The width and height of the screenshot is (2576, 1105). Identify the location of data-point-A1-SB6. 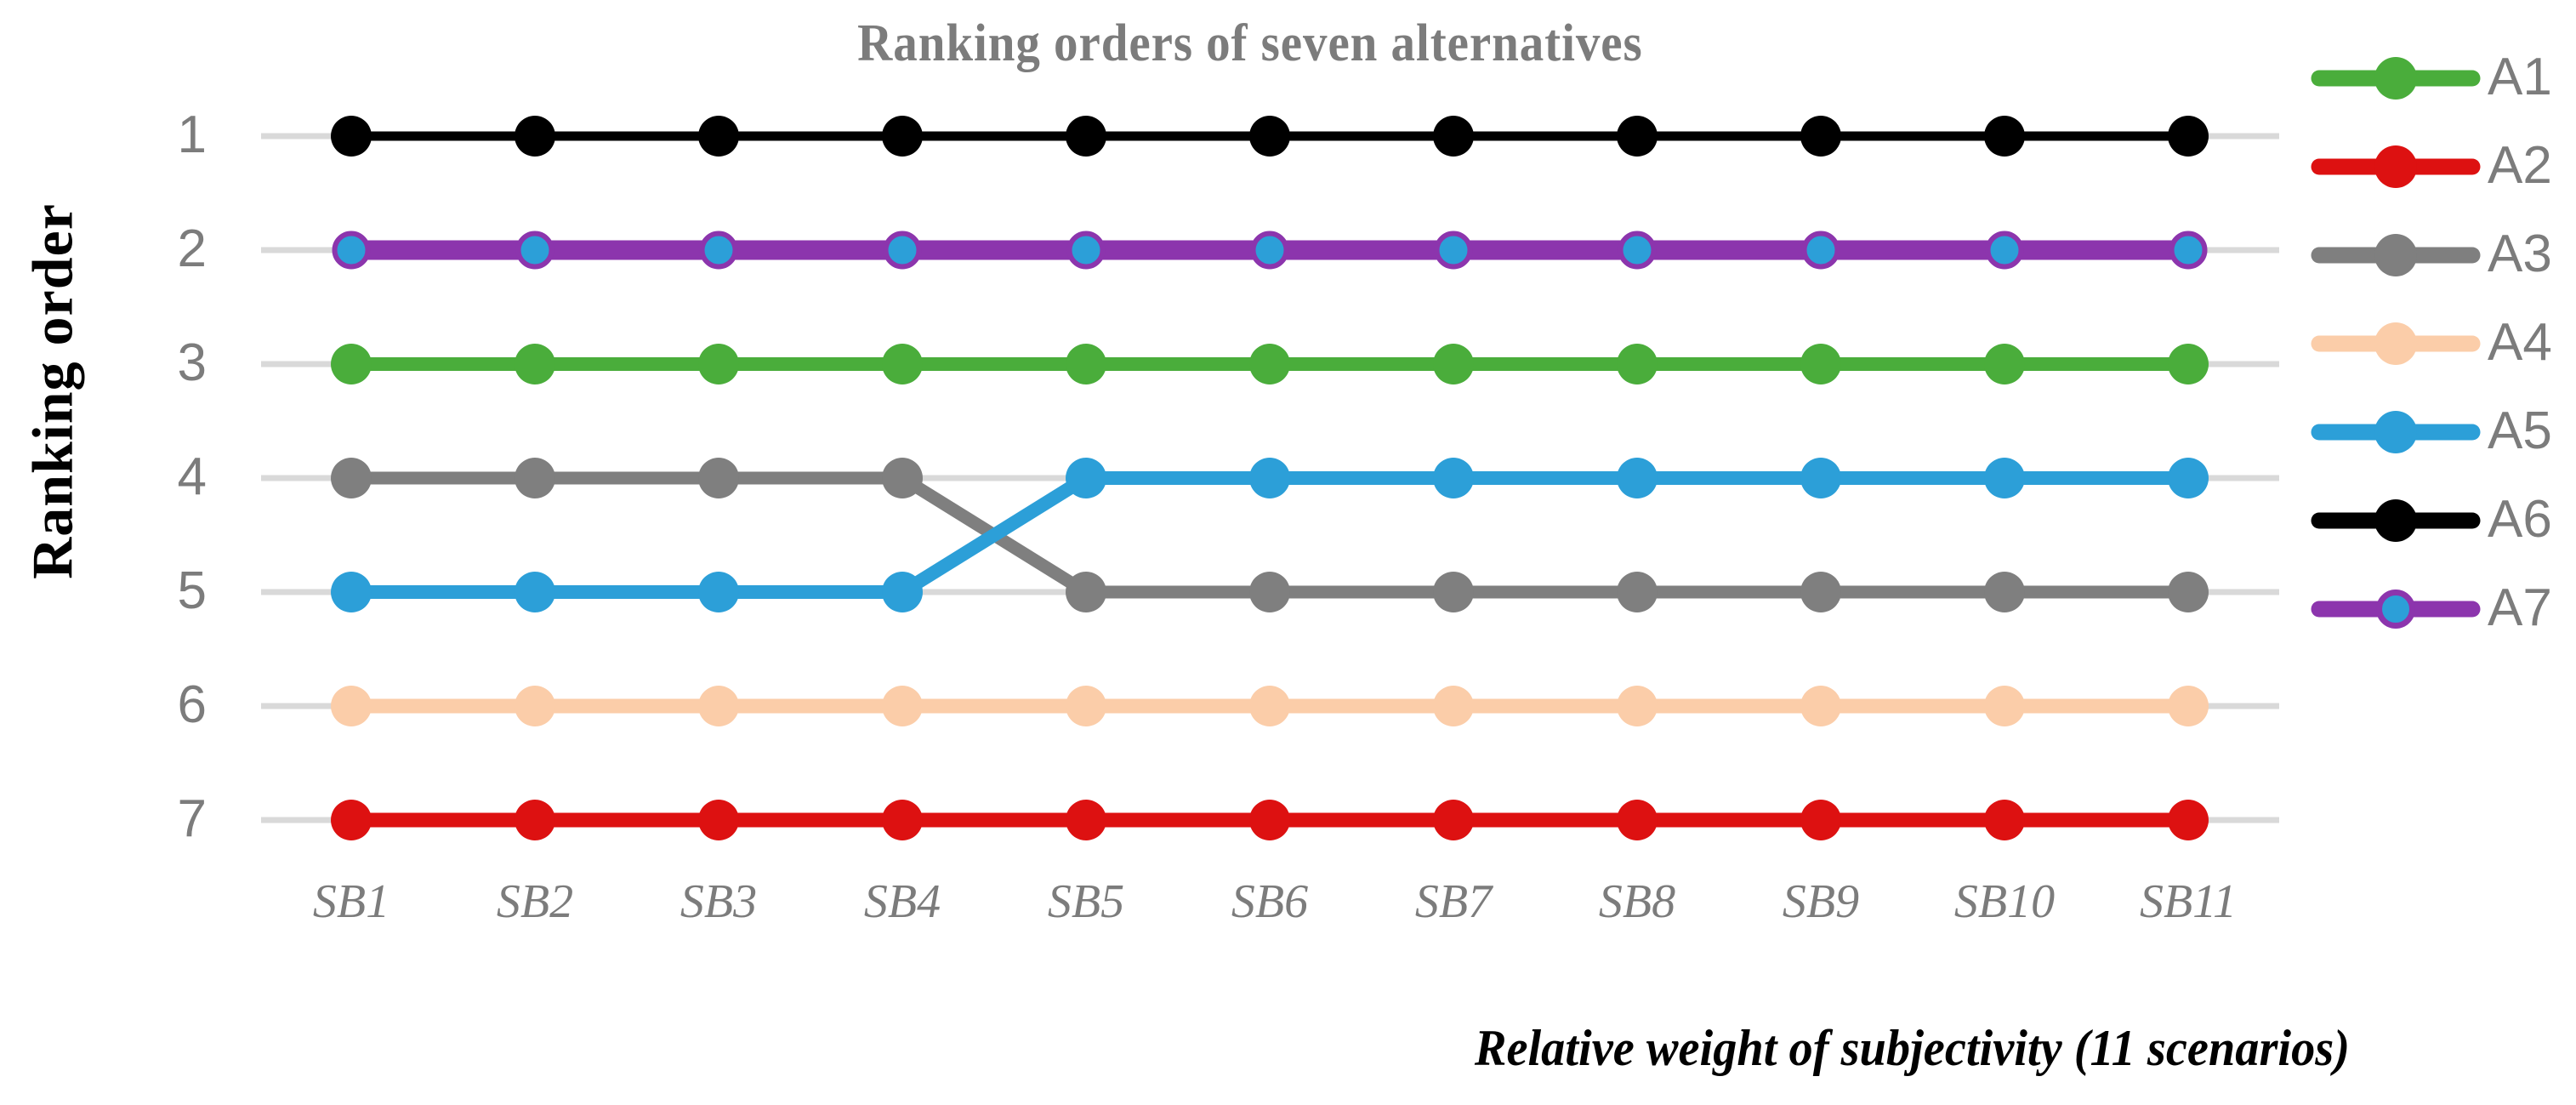
(1269, 364).